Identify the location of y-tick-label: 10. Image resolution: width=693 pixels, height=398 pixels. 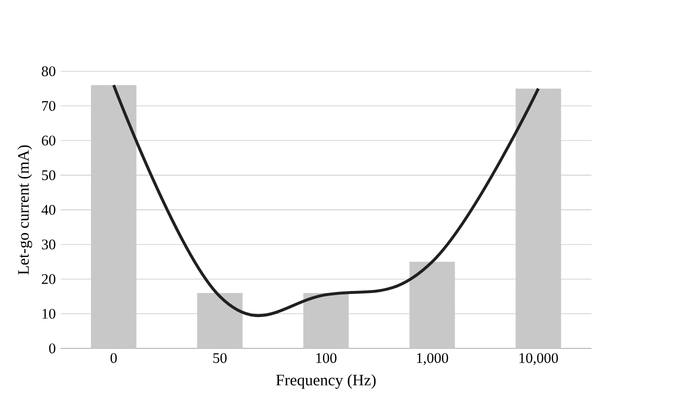
(49, 314).